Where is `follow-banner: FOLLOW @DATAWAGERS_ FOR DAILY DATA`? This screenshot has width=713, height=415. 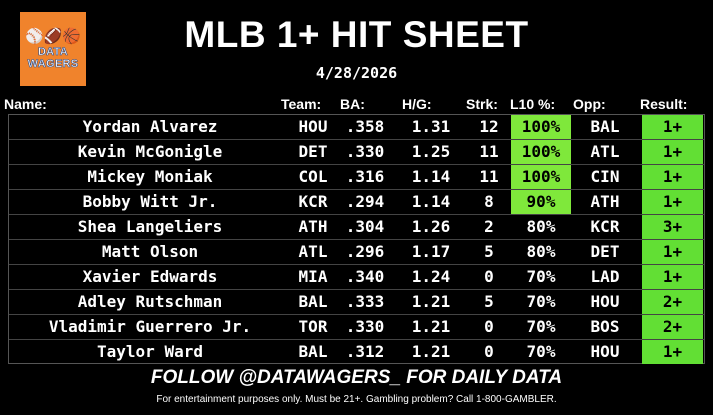 follow-banner: FOLLOW @DATAWAGERS_ FOR DAILY DATA is located at coordinates (356, 377).